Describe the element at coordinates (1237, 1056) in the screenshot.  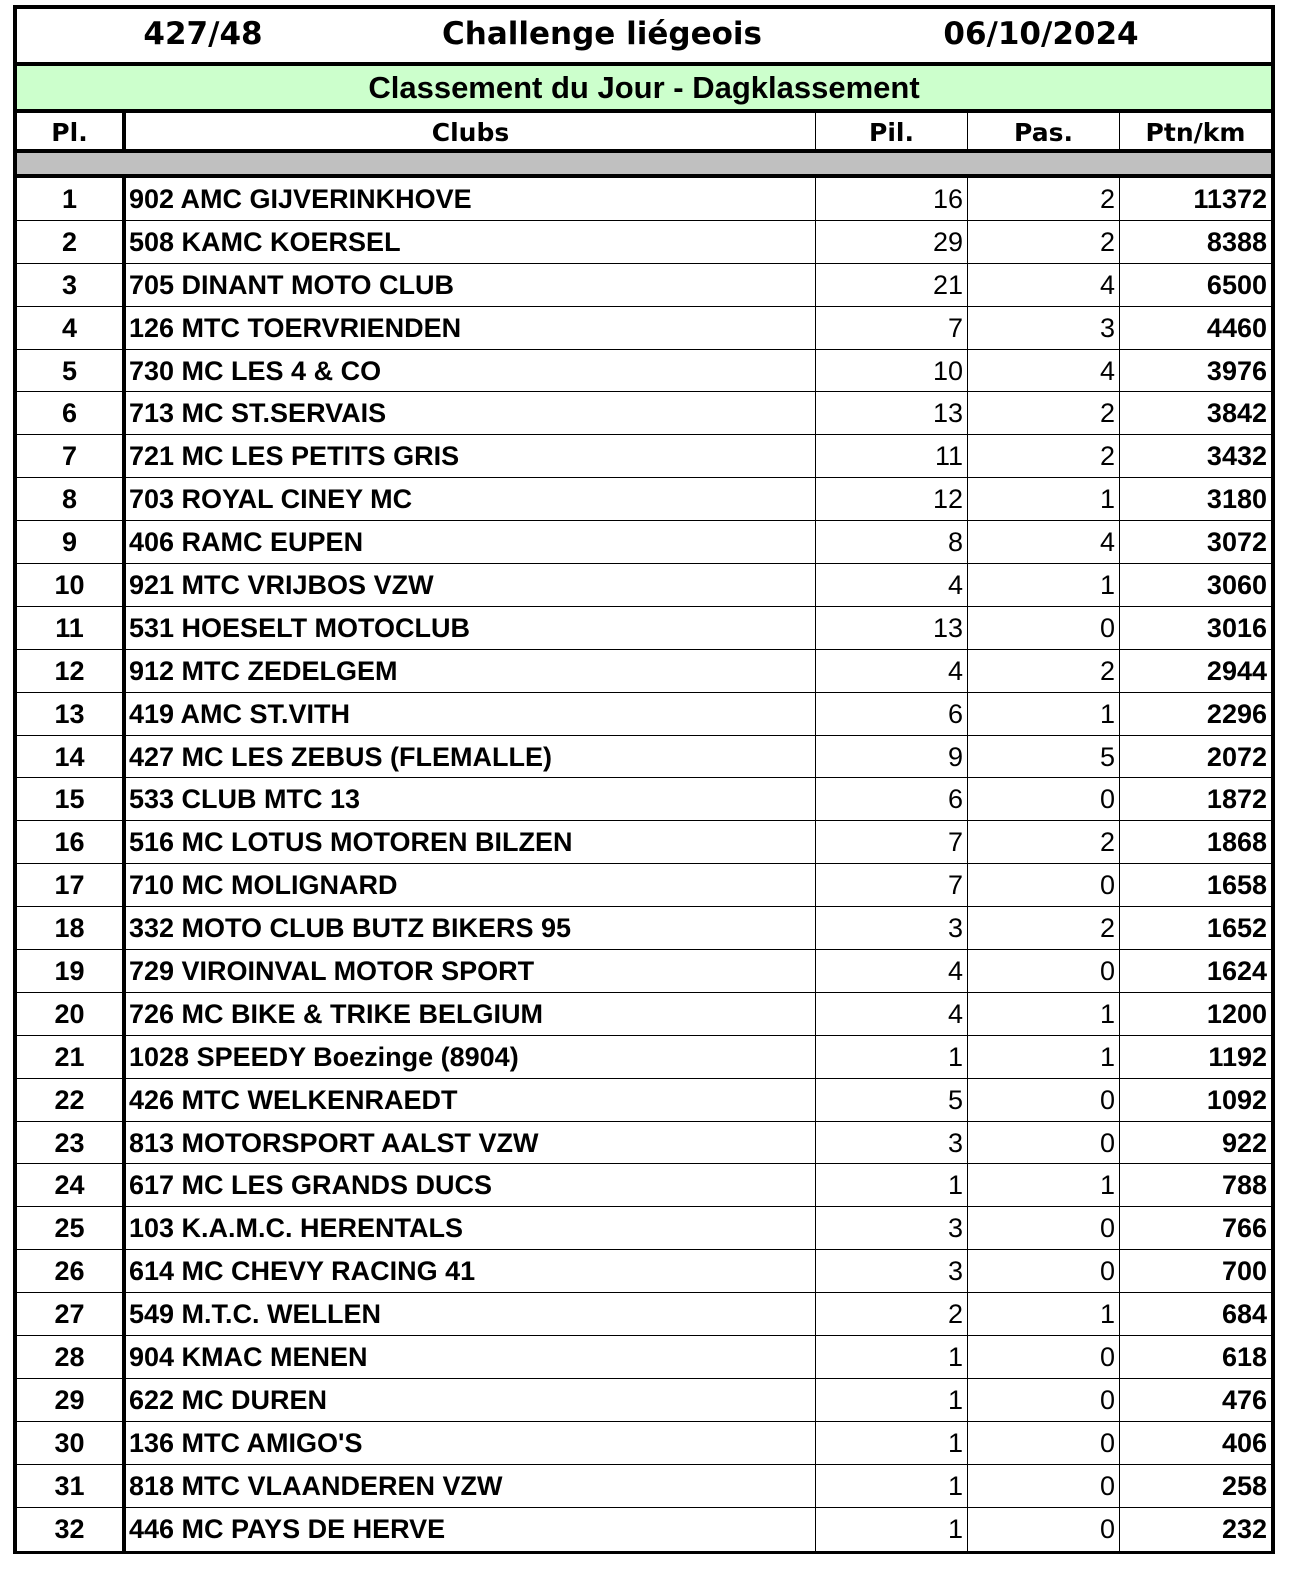
I see `cell-points-km: 1192` at that location.